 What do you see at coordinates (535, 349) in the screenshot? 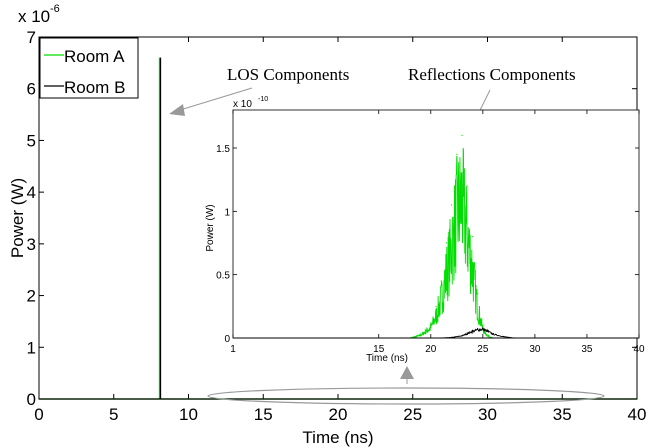
I see `inset-x-tick-label: 30` at bounding box center [535, 349].